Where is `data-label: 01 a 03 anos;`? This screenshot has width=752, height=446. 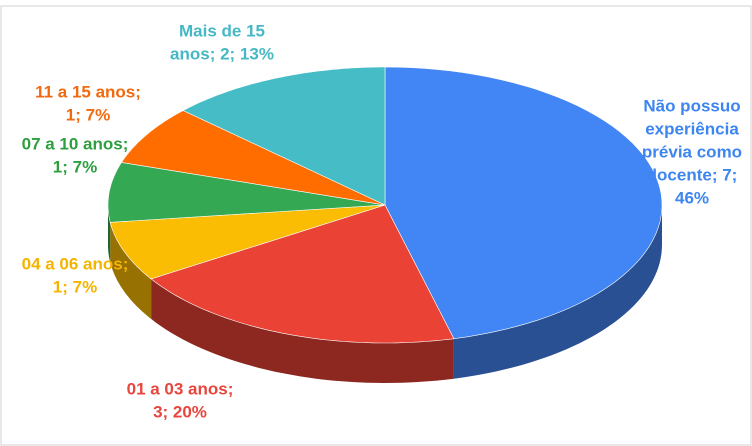
data-label: 01 a 03 anos; is located at coordinates (180, 388).